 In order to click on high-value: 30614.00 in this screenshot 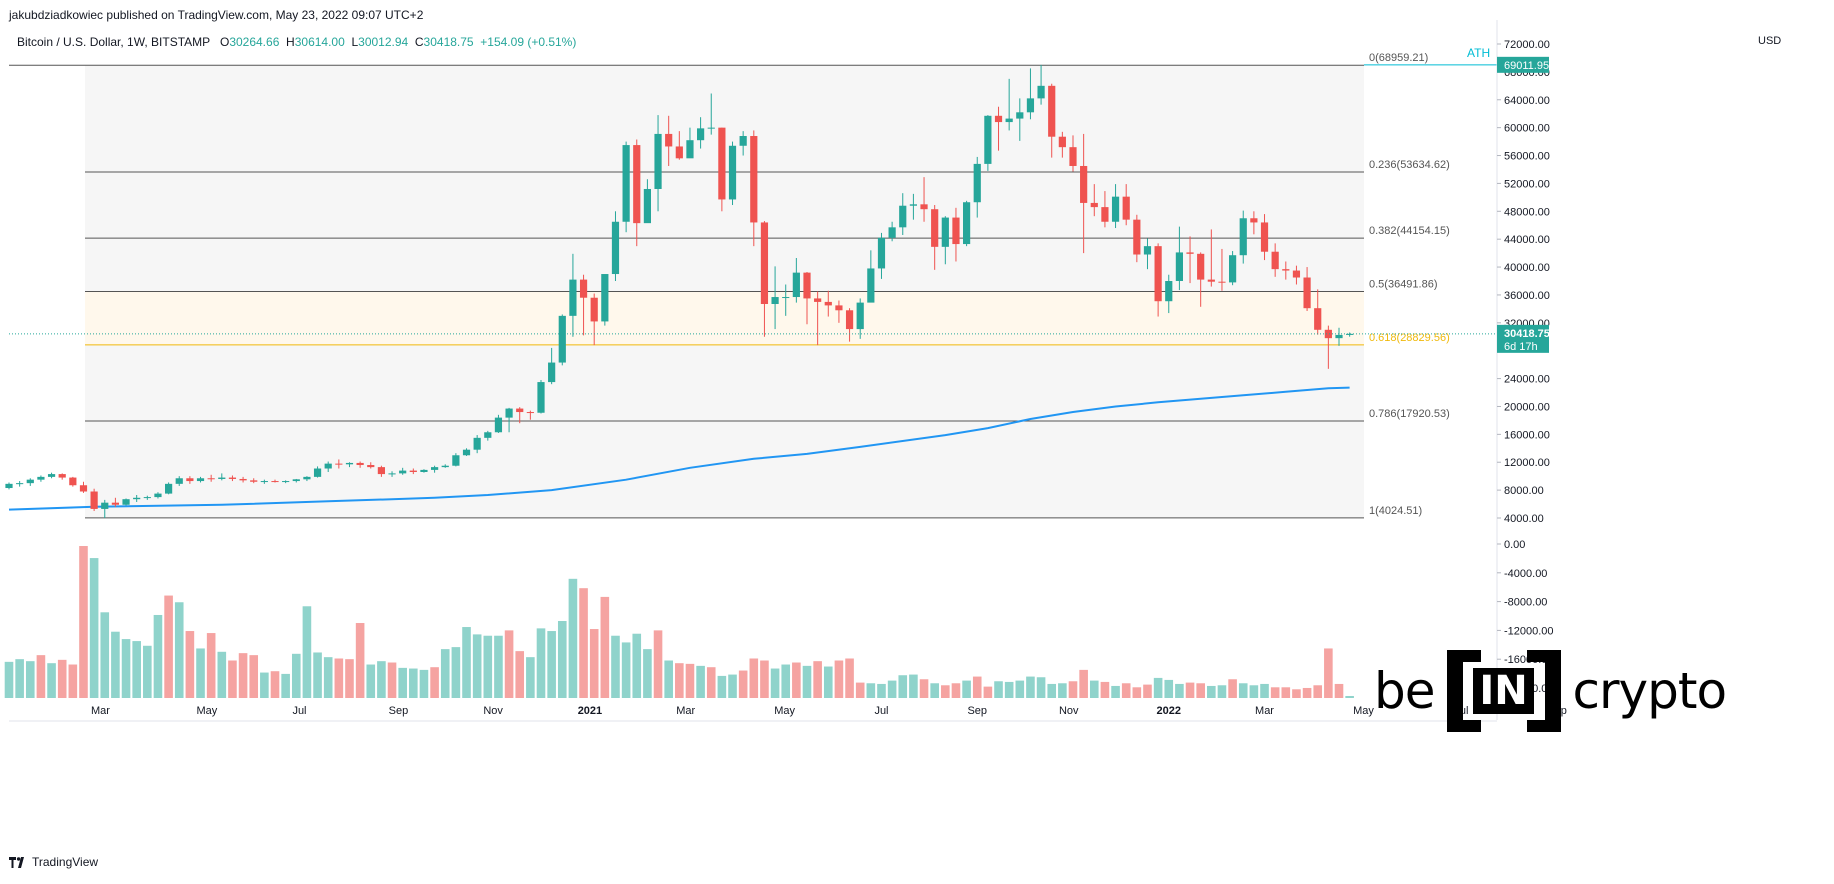, I will do `click(319, 42)`.